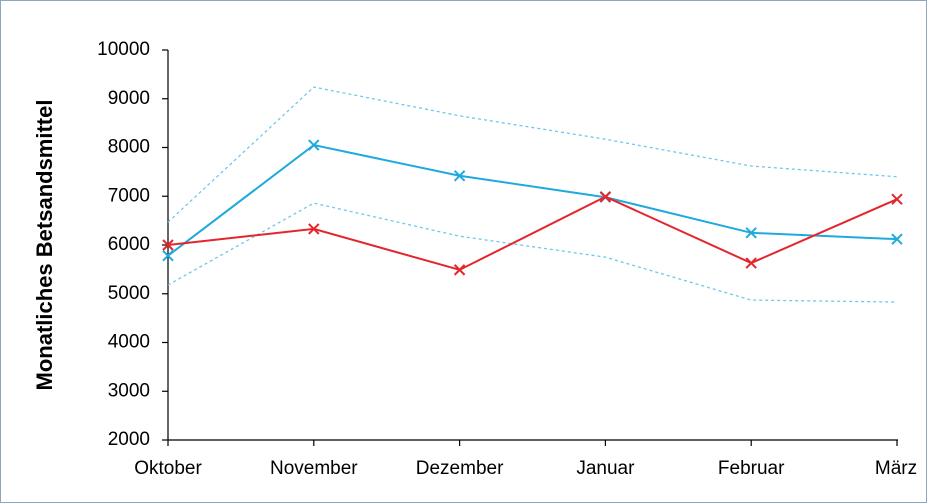  I want to click on series-line, so click(532, 233).